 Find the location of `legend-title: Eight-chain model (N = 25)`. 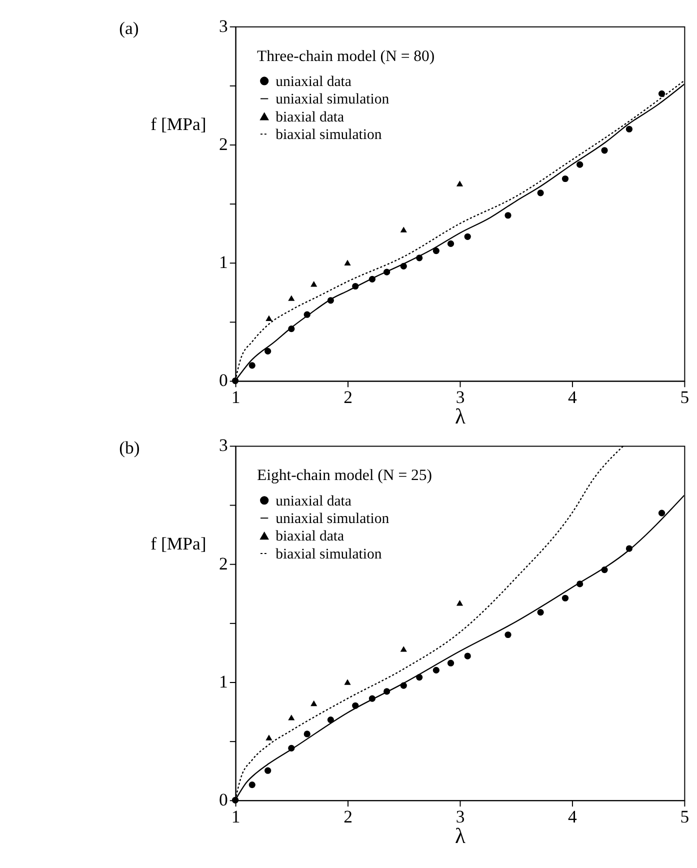

legend-title: Eight-chain model (N = 25) is located at coordinates (344, 475).